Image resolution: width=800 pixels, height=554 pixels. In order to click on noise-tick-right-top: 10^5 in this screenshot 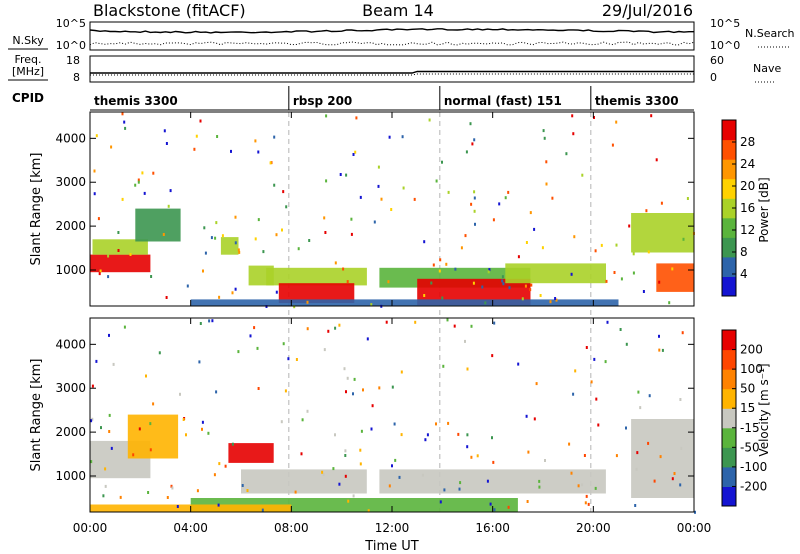, I will do `click(725, 23)`.